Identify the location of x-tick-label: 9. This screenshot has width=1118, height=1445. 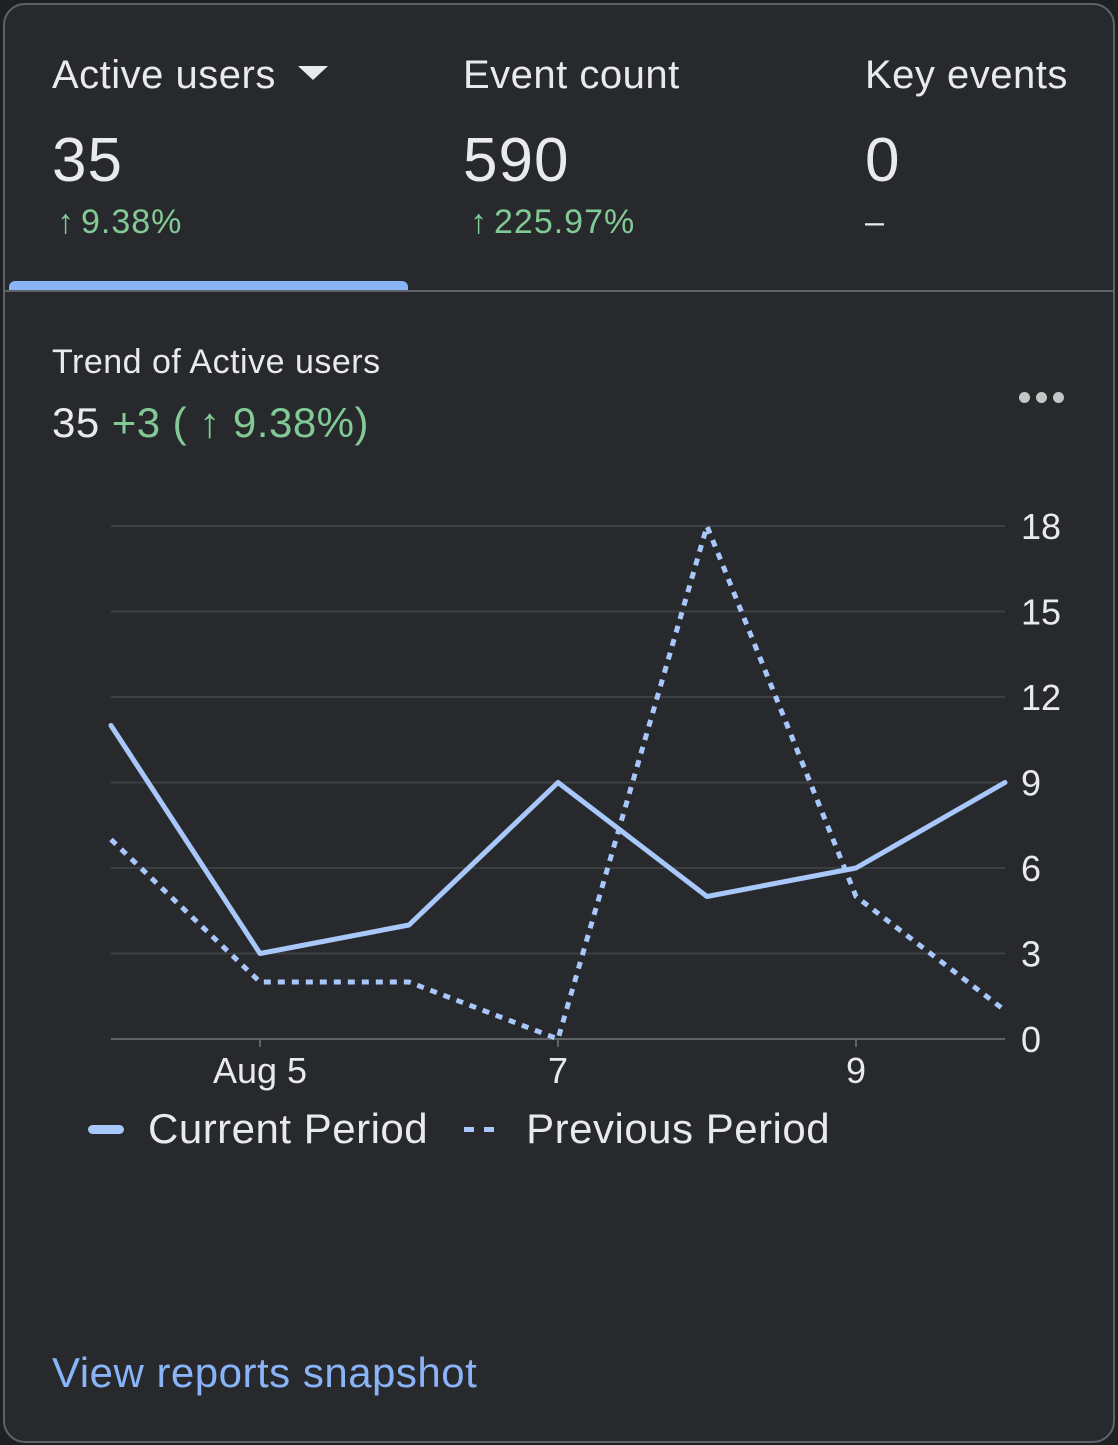
(856, 1070).